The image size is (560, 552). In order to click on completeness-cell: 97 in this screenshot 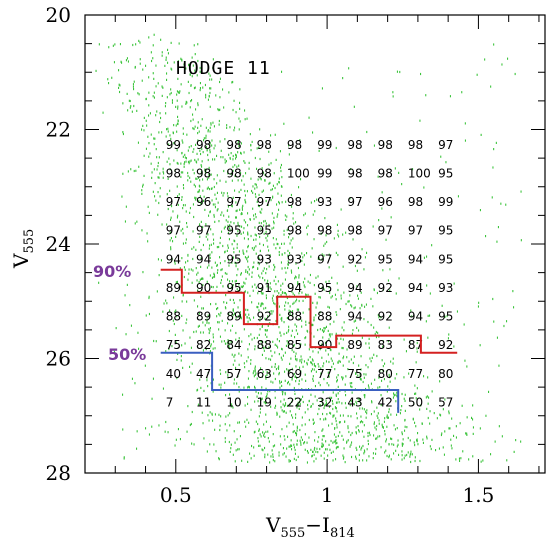, I will do `click(324, 259)`.